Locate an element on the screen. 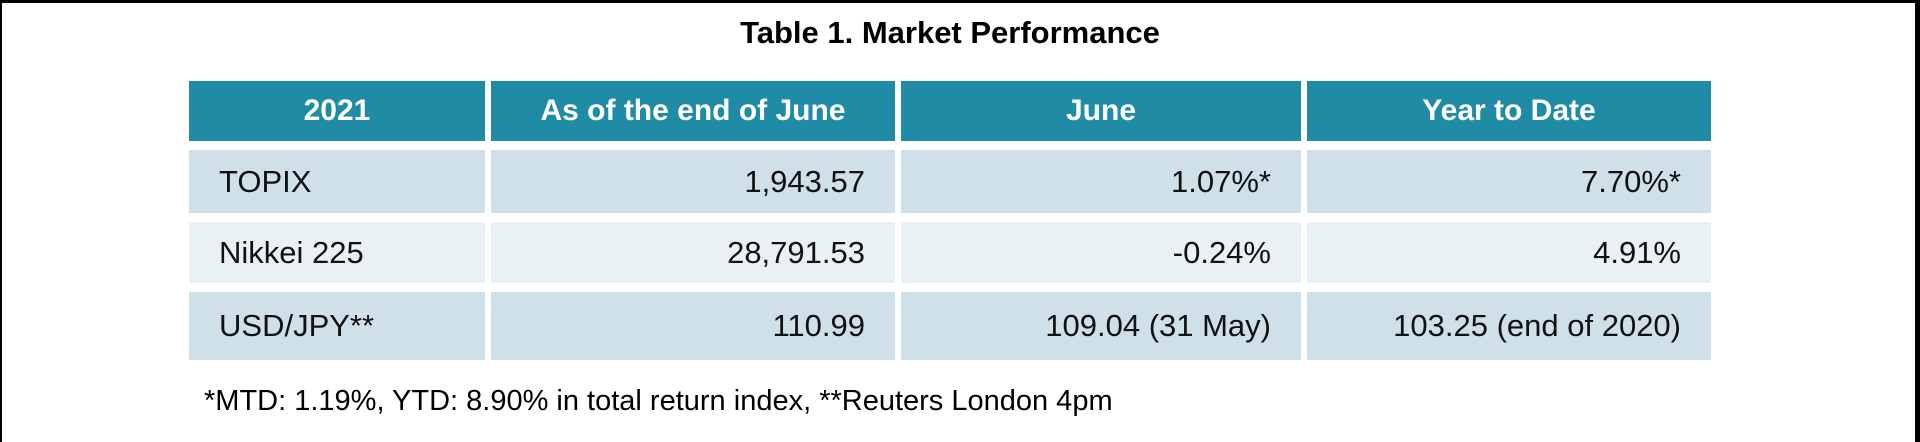 Image resolution: width=1920 pixels, height=442 pixels. row-nikkei-level: 28,791.53 is located at coordinates (693, 252).